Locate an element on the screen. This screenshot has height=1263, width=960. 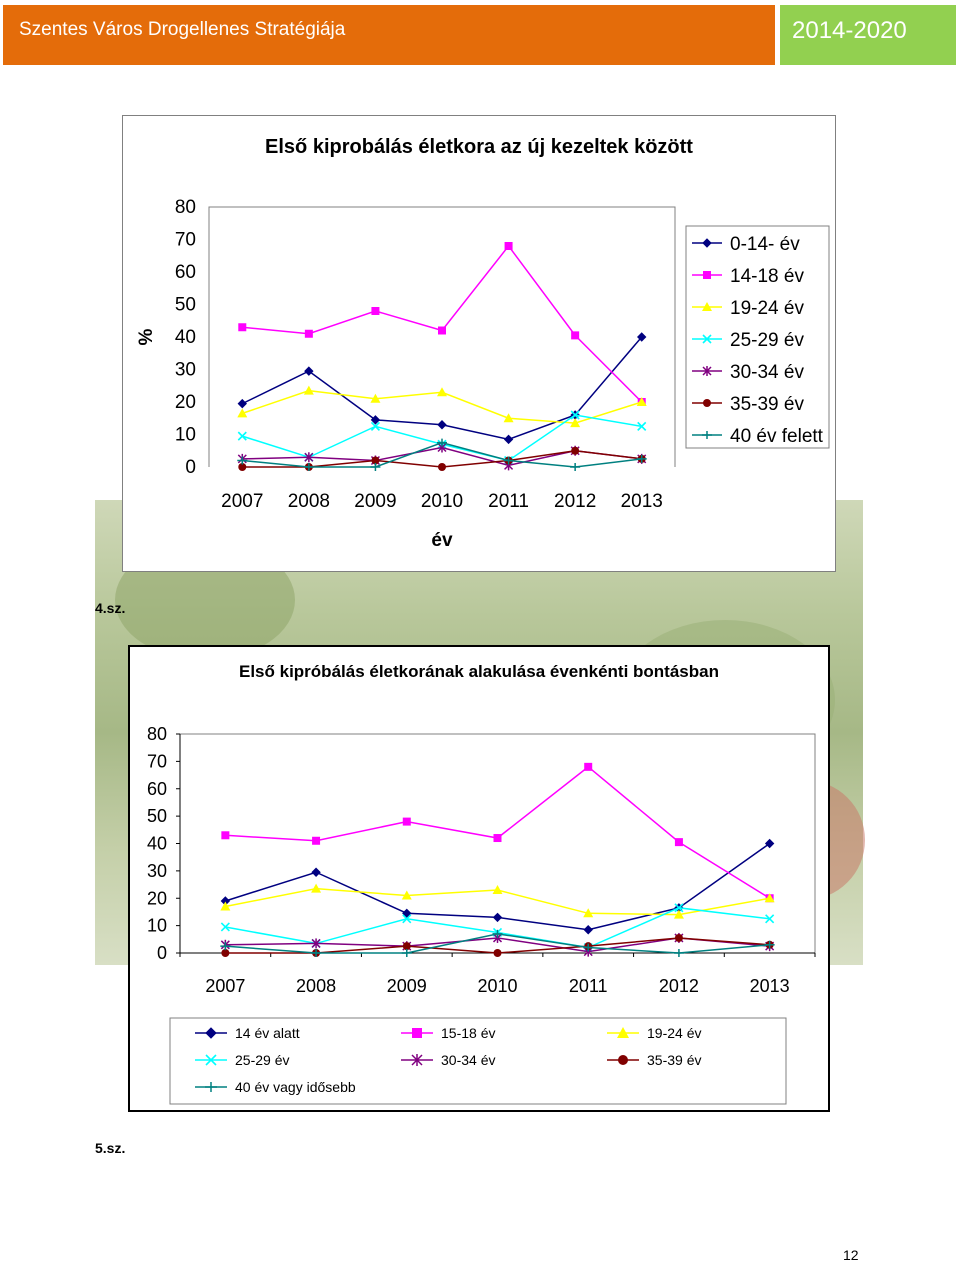
chart-1-x-tick-label: 2007 is located at coordinates (242, 501).